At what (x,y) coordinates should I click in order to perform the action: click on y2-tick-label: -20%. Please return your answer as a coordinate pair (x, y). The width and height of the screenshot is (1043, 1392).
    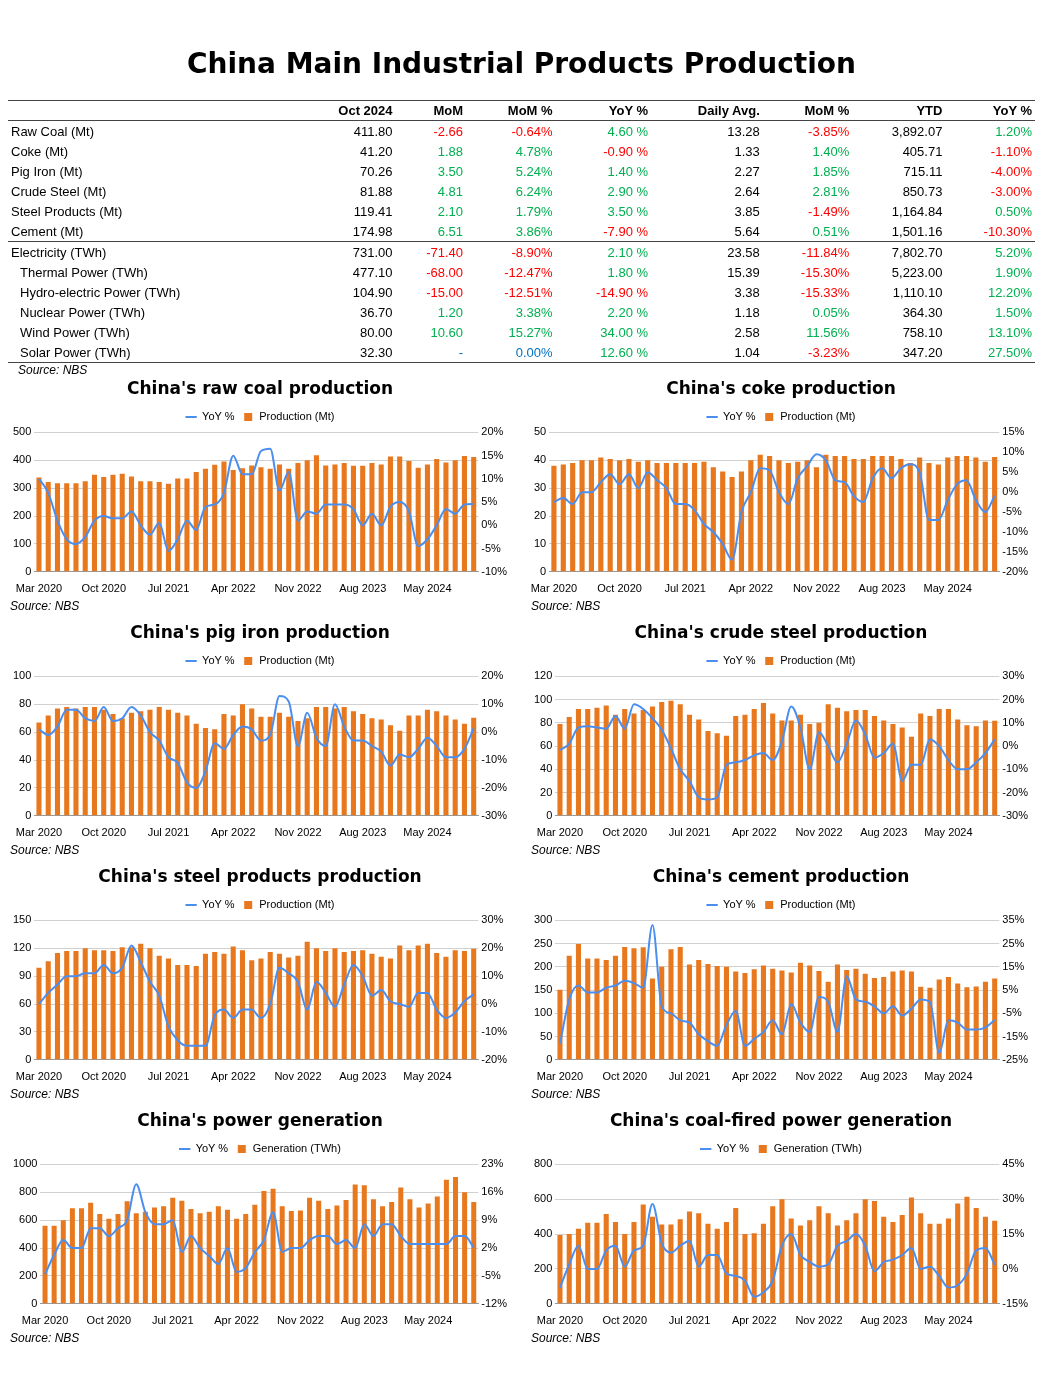
    Looking at the image, I should click on (1015, 570).